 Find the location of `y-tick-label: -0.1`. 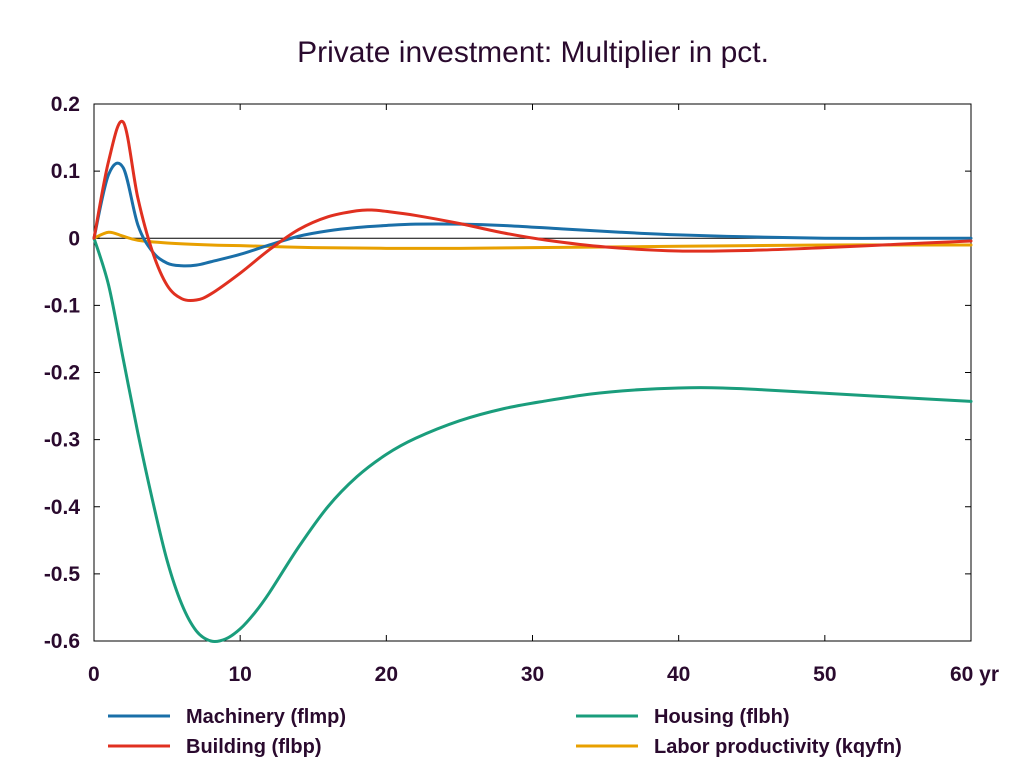

y-tick-label: -0.1 is located at coordinates (62, 305).